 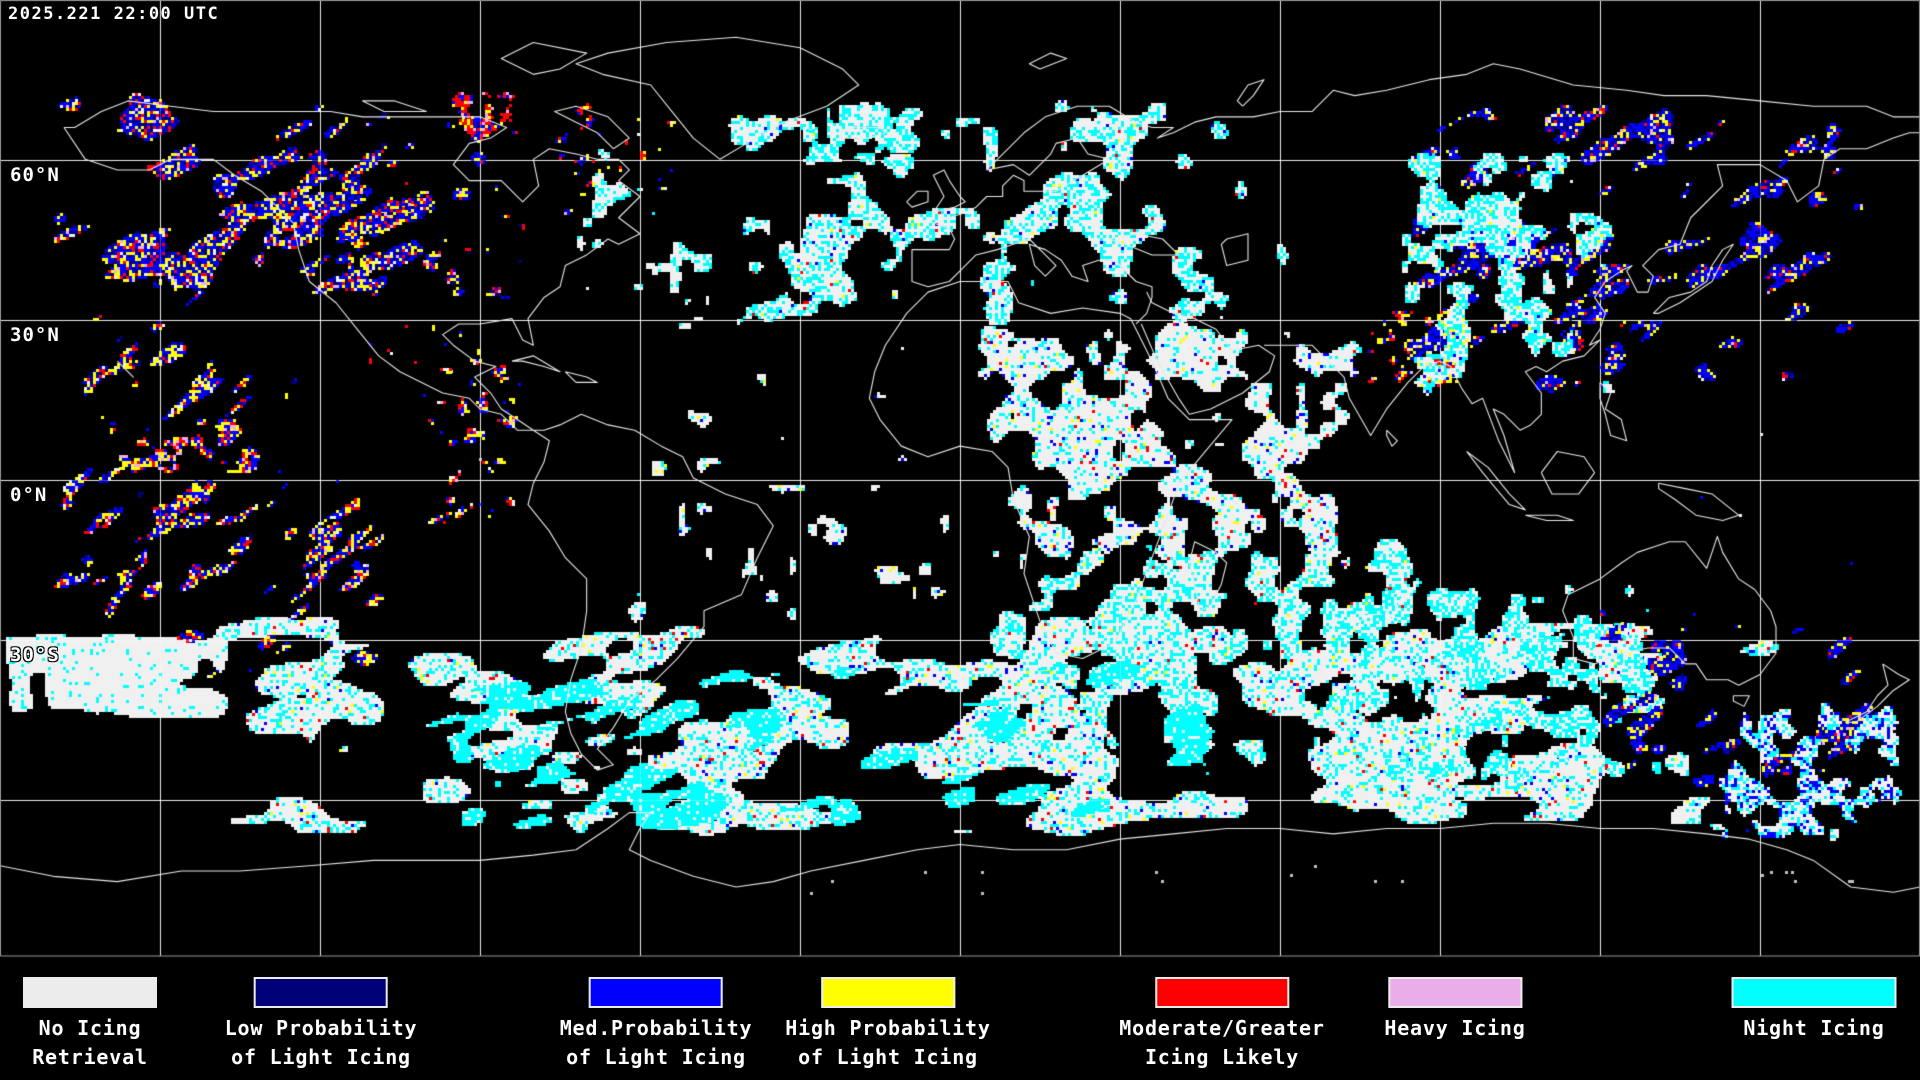 I want to click on legend-label: Moderate/Greater, so click(x=1222, y=1028).